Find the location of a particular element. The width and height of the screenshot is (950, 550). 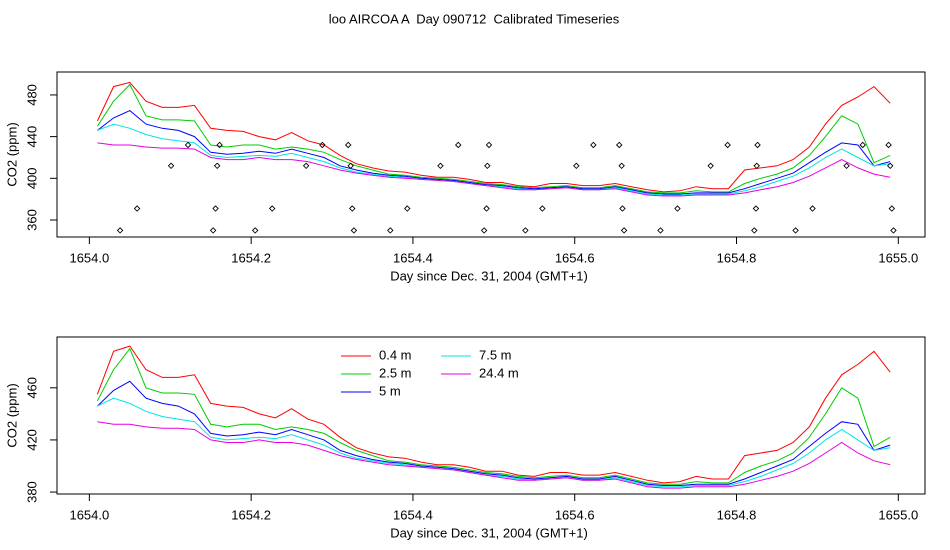

legend-label: 0.4 m is located at coordinates (395, 354).